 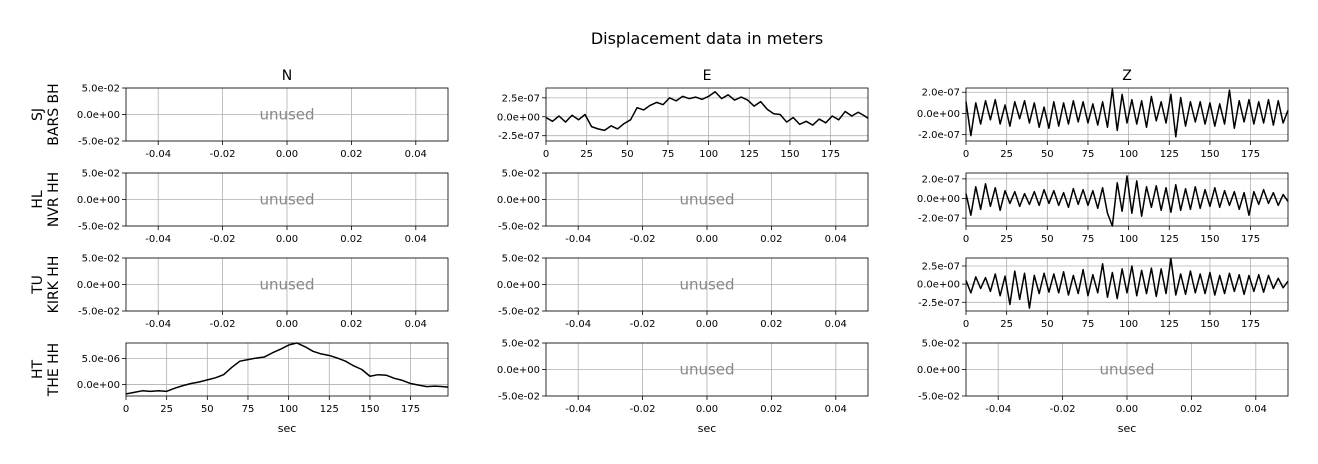 I want to click on station-label-line: TU, so click(x=38, y=285).